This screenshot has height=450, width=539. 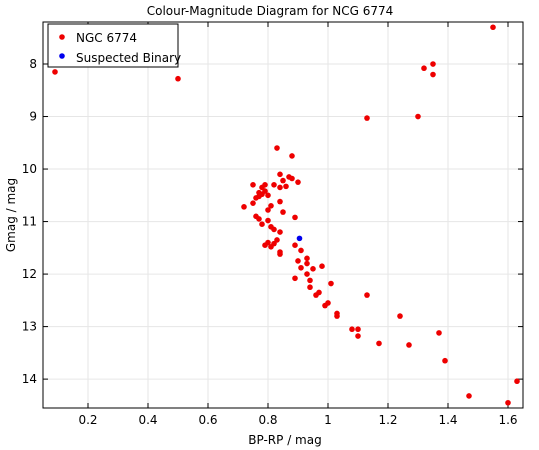 I want to click on data-point-suspected-binary, so click(x=299, y=238).